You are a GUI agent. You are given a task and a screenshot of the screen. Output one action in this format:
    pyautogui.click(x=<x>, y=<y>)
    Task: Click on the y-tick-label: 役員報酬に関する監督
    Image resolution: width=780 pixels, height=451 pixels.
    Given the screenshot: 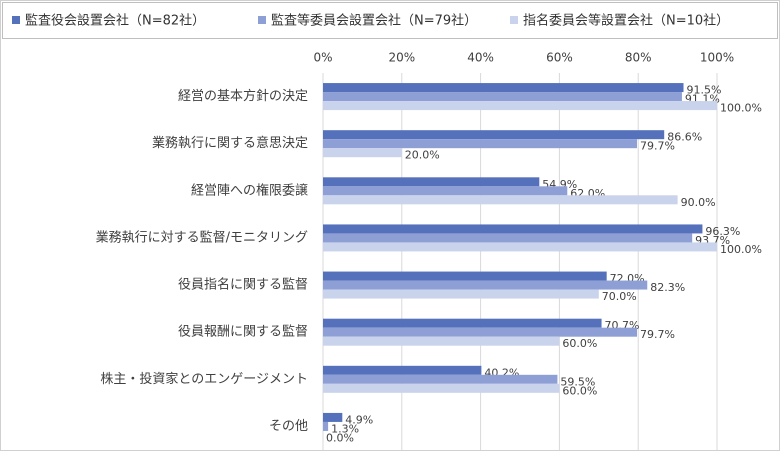 What is the action you would take?
    pyautogui.click(x=243, y=332)
    